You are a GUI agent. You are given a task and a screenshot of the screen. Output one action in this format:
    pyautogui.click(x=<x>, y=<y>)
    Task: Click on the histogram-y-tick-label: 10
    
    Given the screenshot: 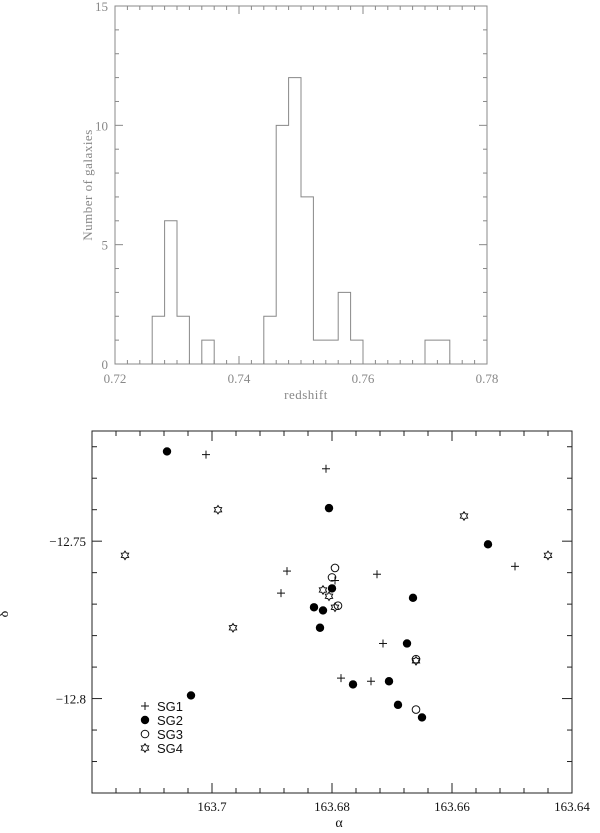 What is the action you would take?
    pyautogui.click(x=101, y=125)
    